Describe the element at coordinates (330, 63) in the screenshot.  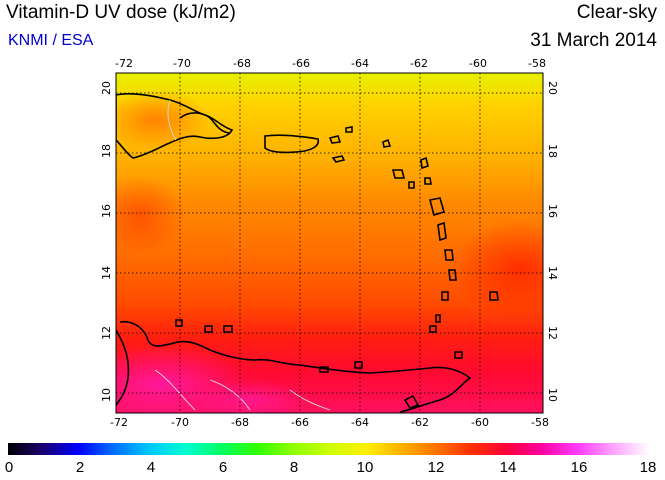
I see `lon-labels-top: -72 -70 -68 -66 -64 -62 -60 -58` at that location.